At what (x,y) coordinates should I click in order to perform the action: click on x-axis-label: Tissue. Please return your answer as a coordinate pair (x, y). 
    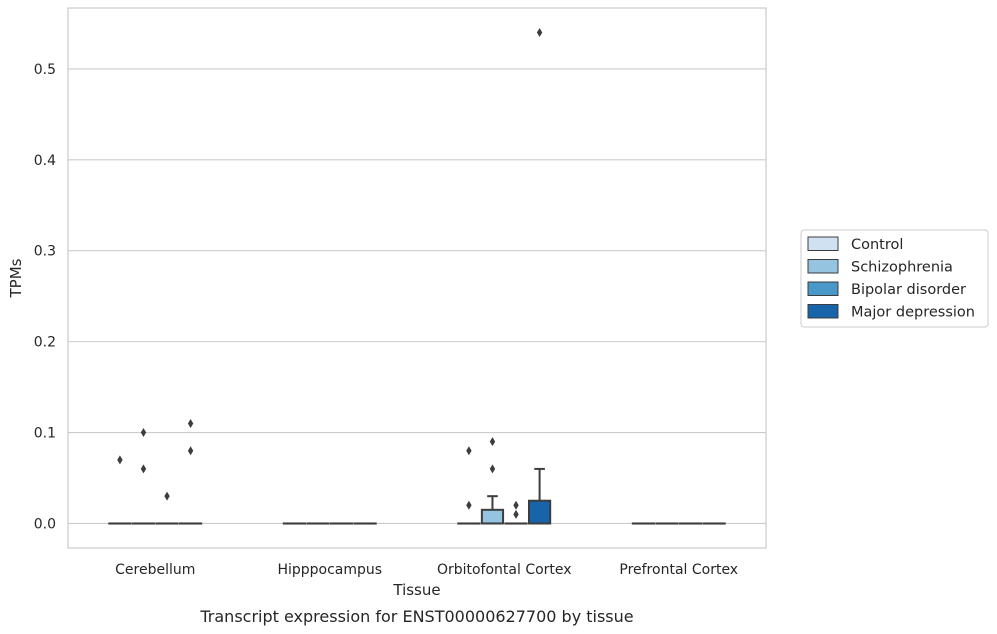
    Looking at the image, I should click on (416, 590).